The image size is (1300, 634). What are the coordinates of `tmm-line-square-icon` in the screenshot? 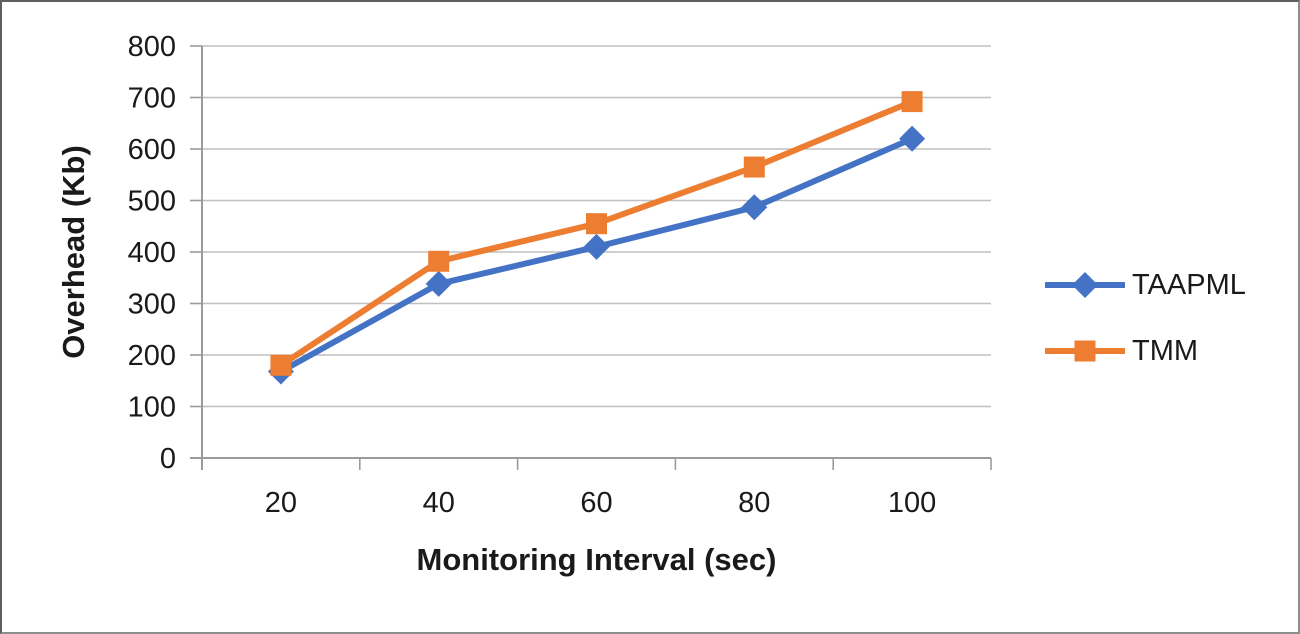 It's located at (1085, 351).